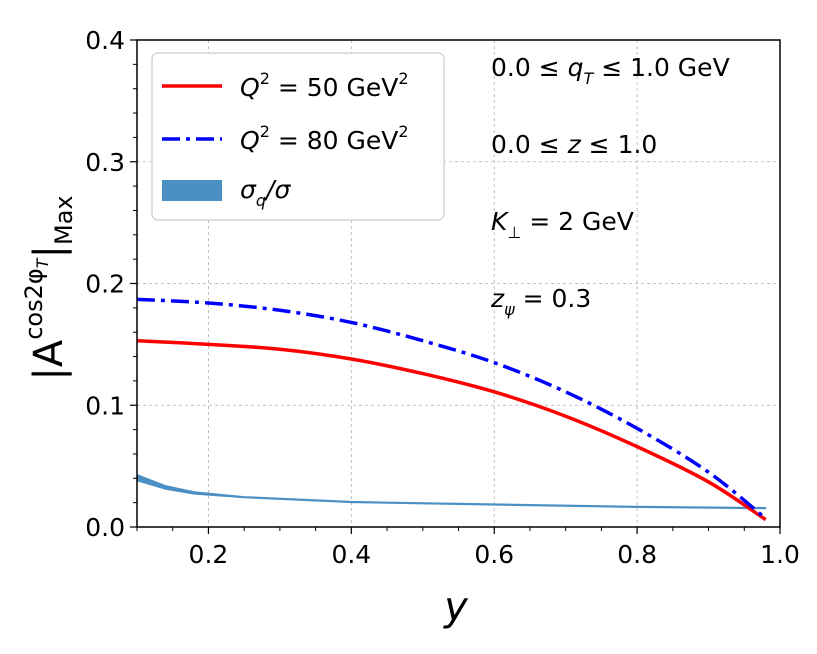  Describe the element at coordinates (42, 262) in the screenshot. I see `y-label-sup-sub: T` at that location.